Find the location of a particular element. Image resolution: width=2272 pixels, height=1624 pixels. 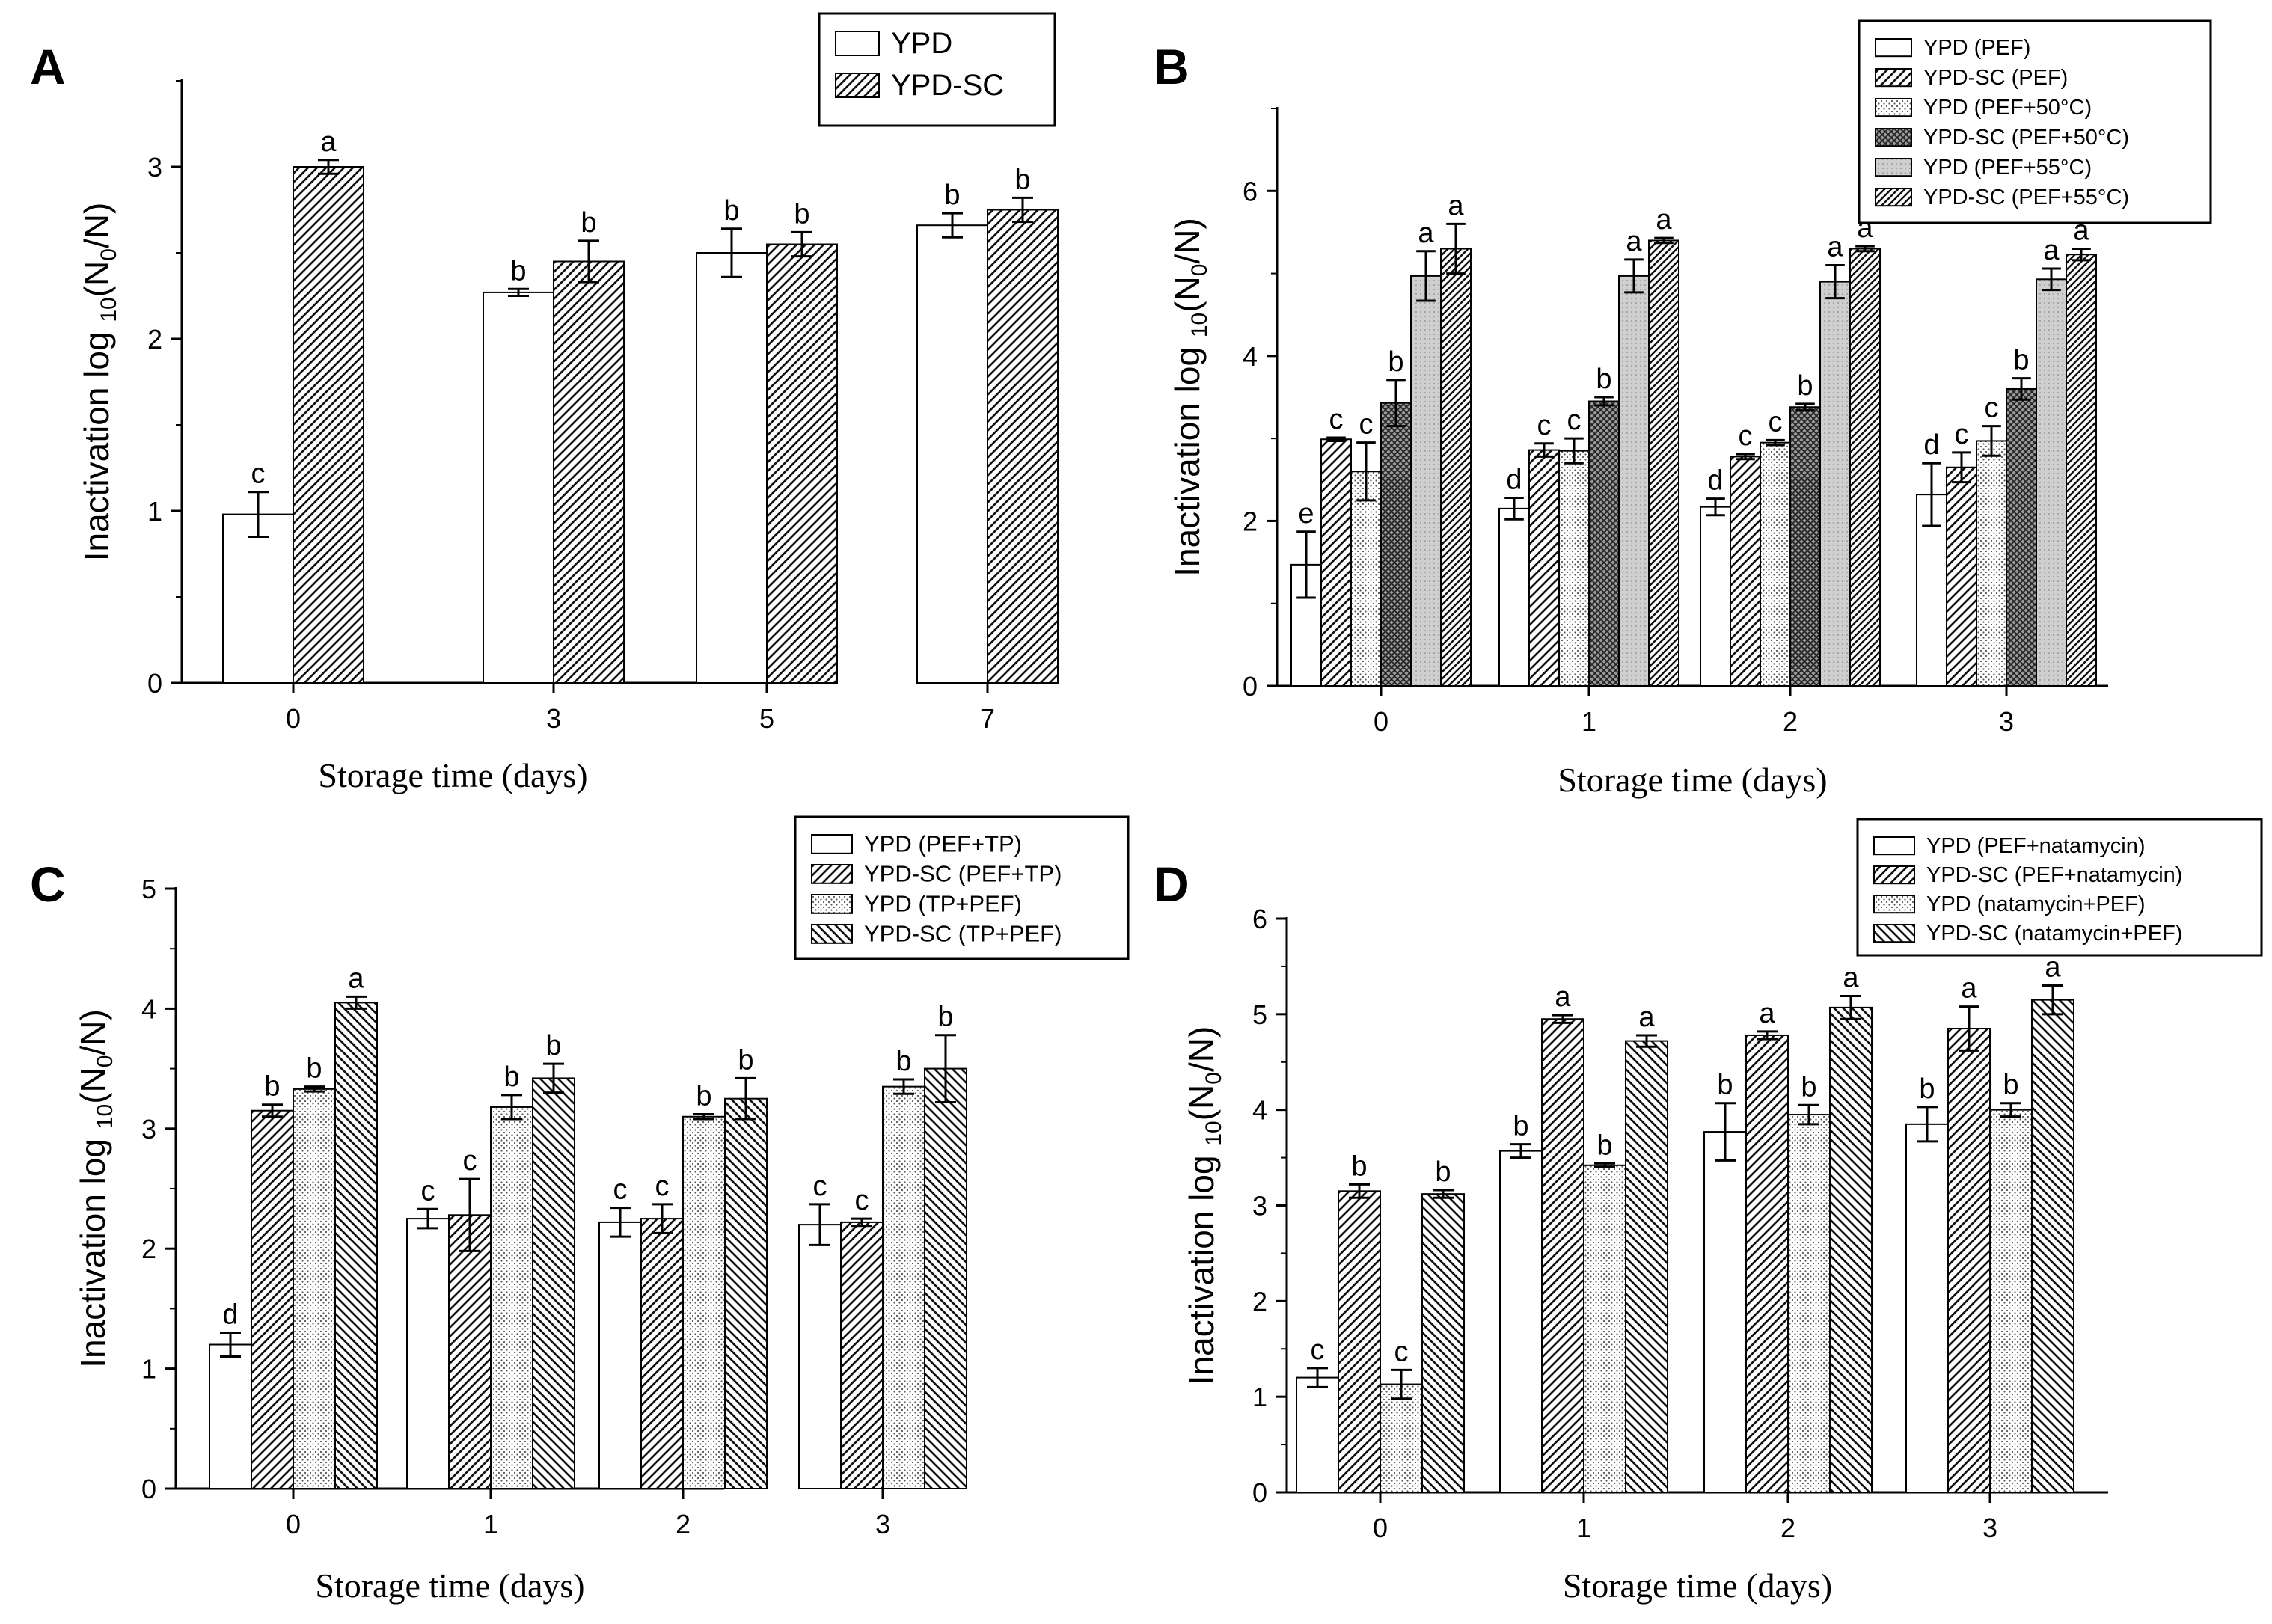

legend-entry: YPD (PEF+TP) is located at coordinates (943, 843).